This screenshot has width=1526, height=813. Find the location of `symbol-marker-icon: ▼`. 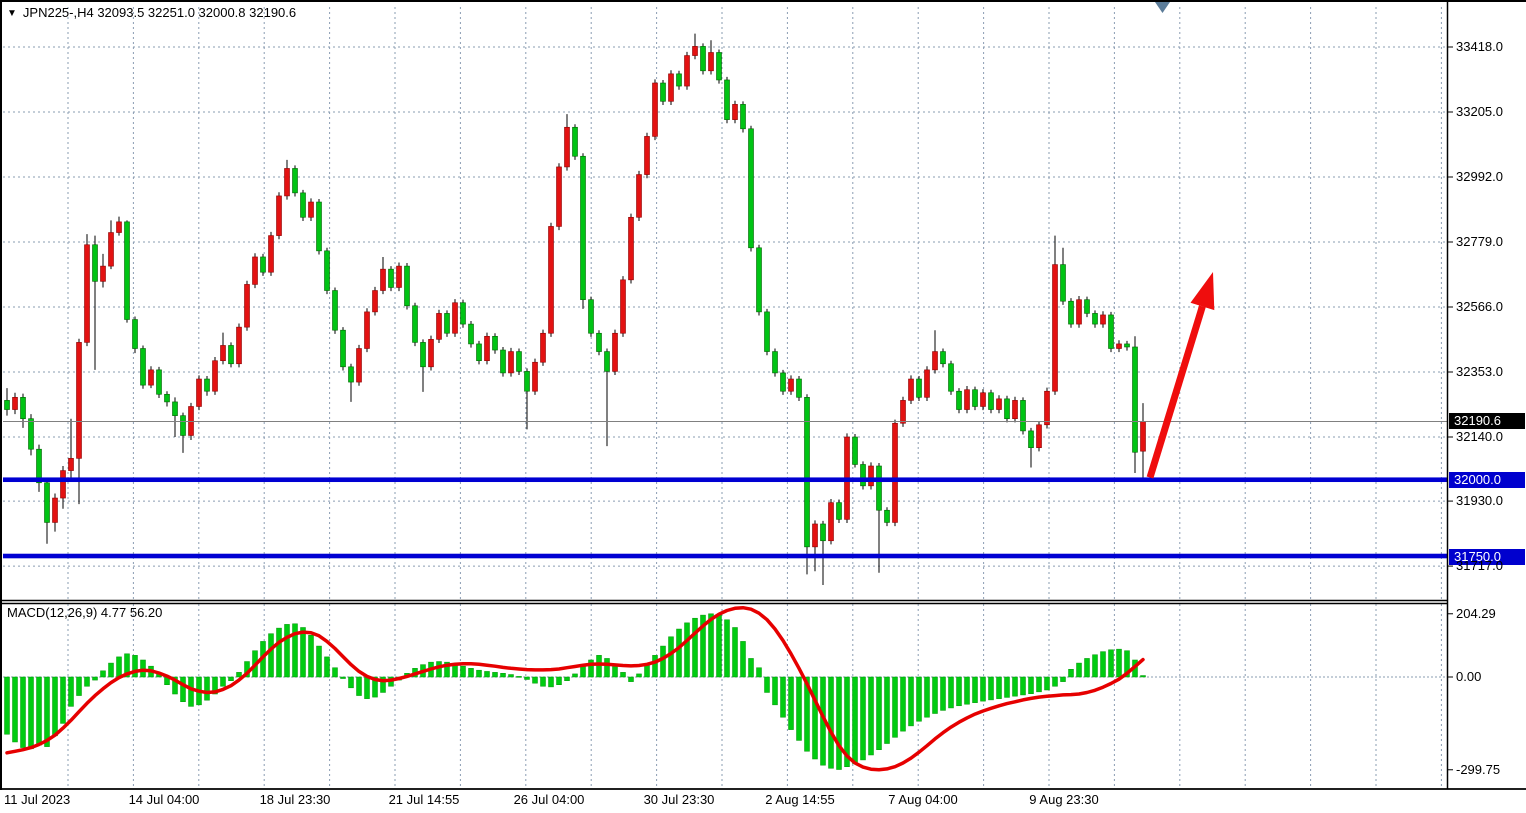

symbol-marker-icon: ▼ is located at coordinates (12, 13).